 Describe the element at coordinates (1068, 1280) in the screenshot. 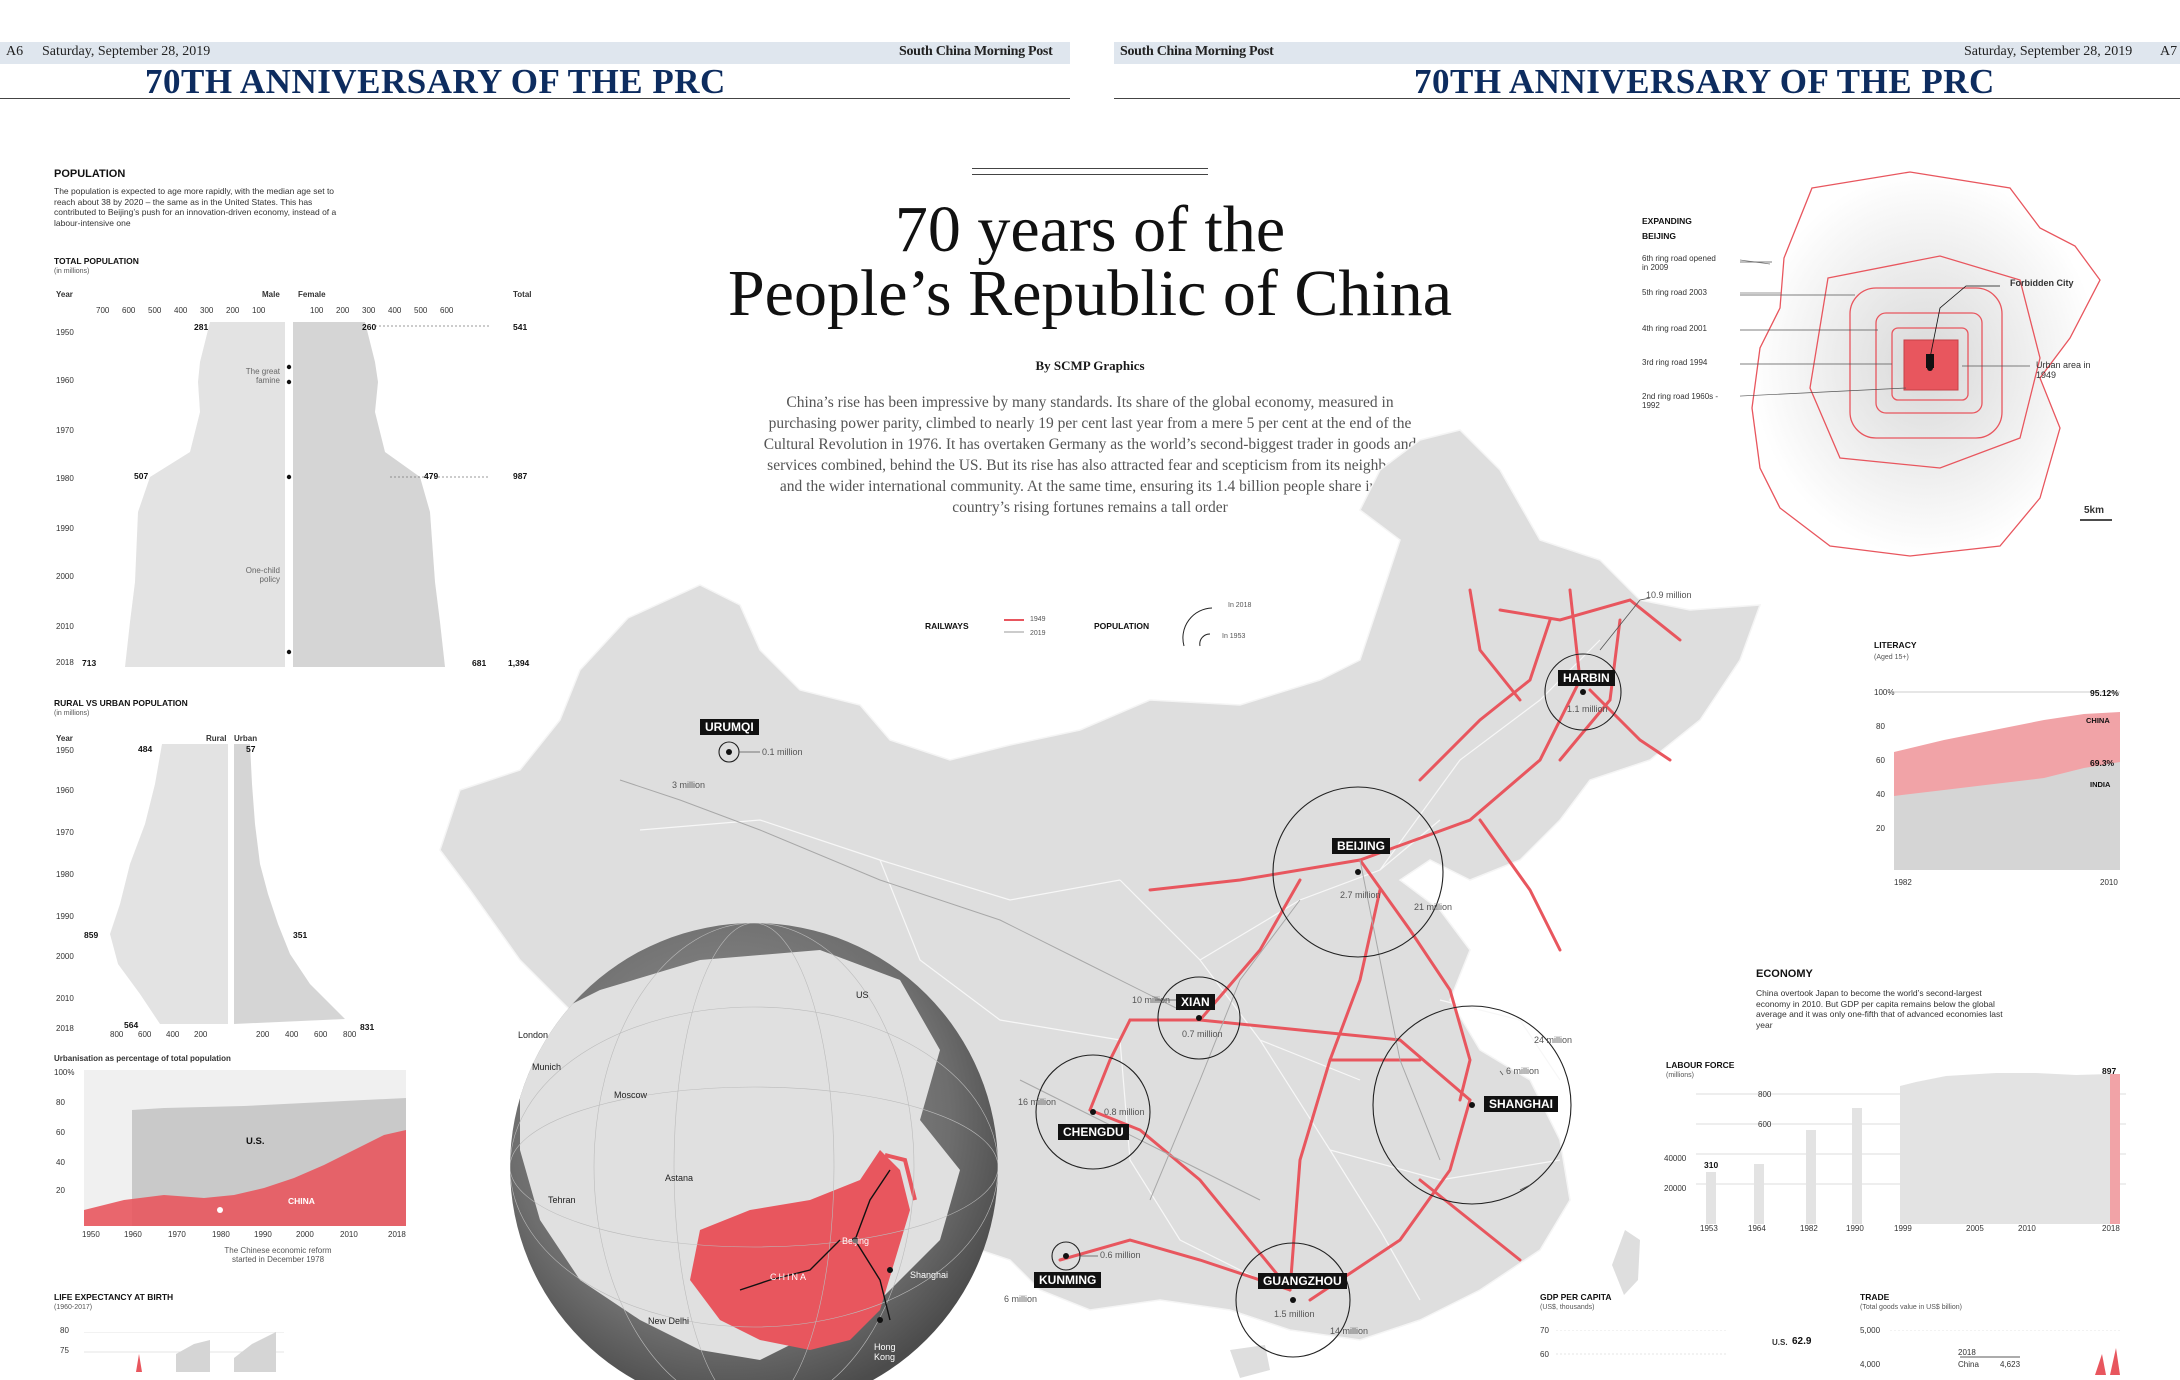

I see `city-label-kunming: KUNMING` at that location.